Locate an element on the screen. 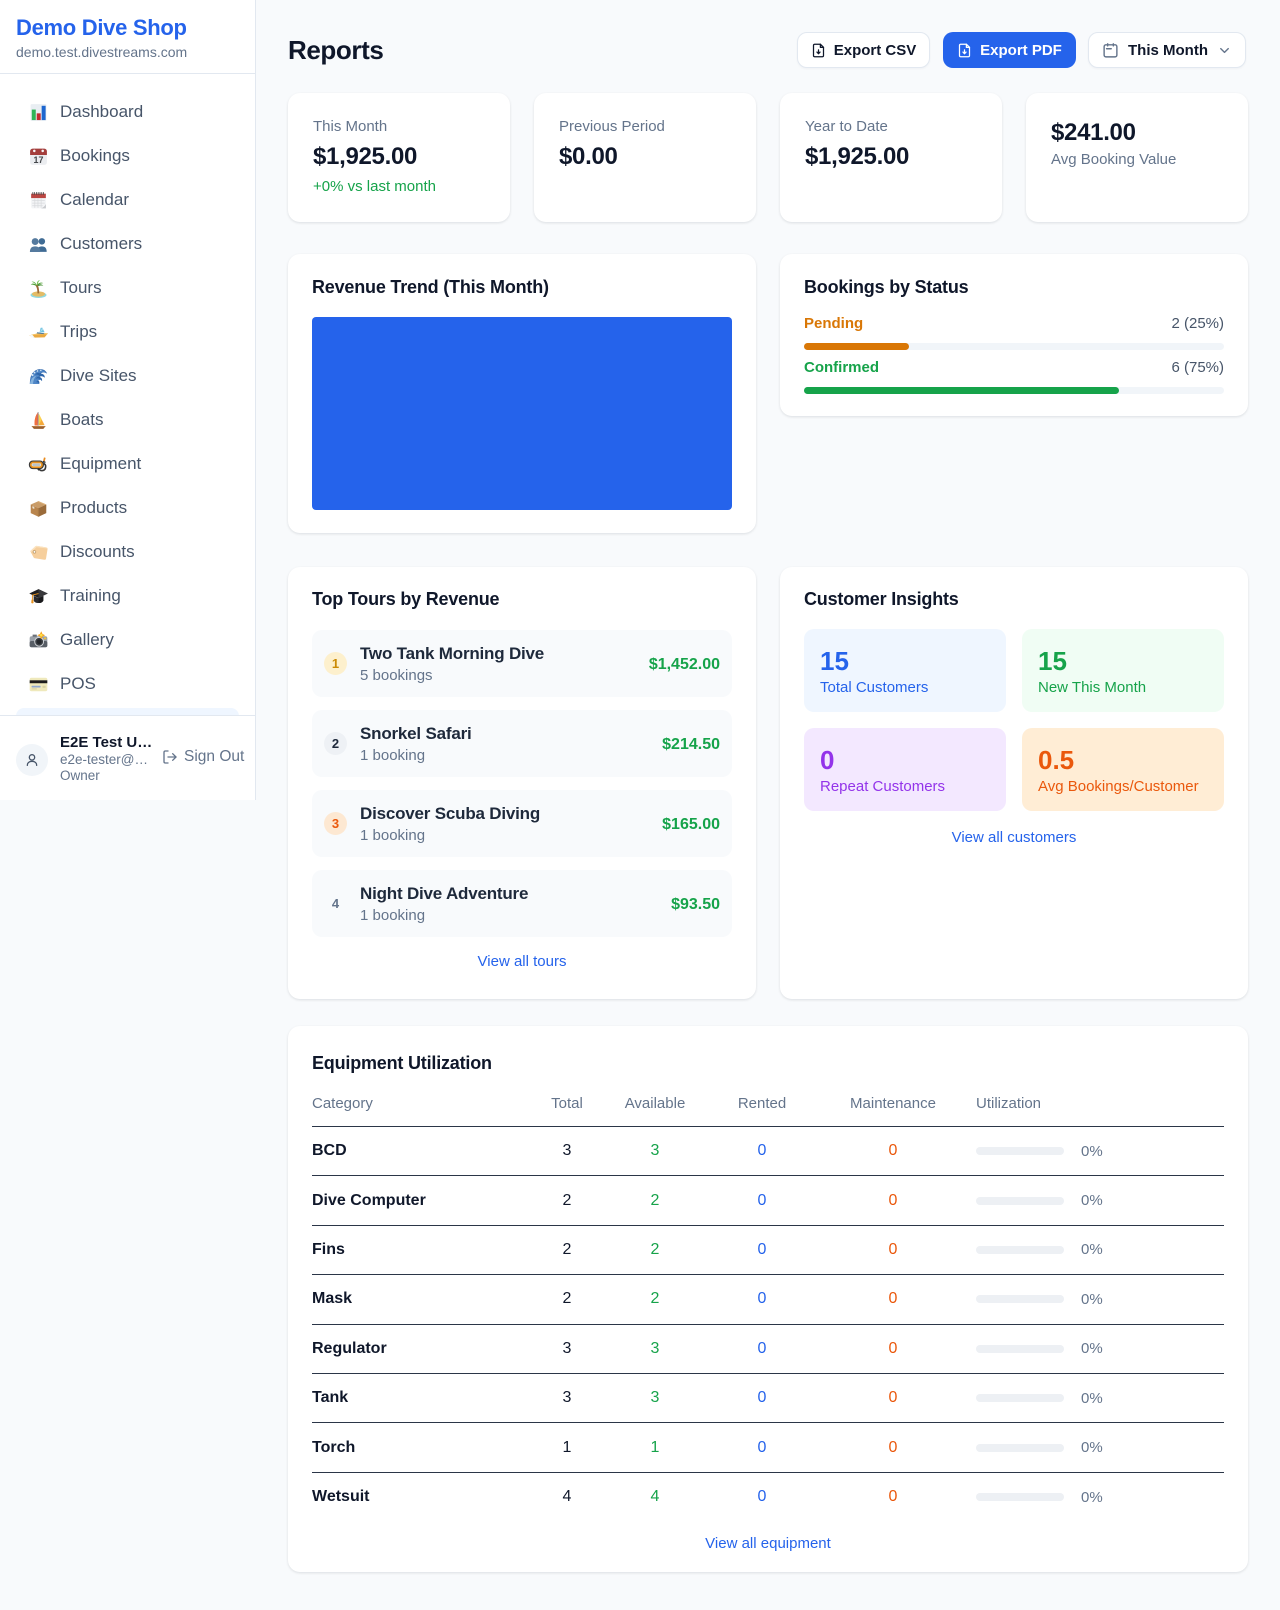 The height and width of the screenshot is (1610, 1280). svg-text: 17 is located at coordinates (39, 159).